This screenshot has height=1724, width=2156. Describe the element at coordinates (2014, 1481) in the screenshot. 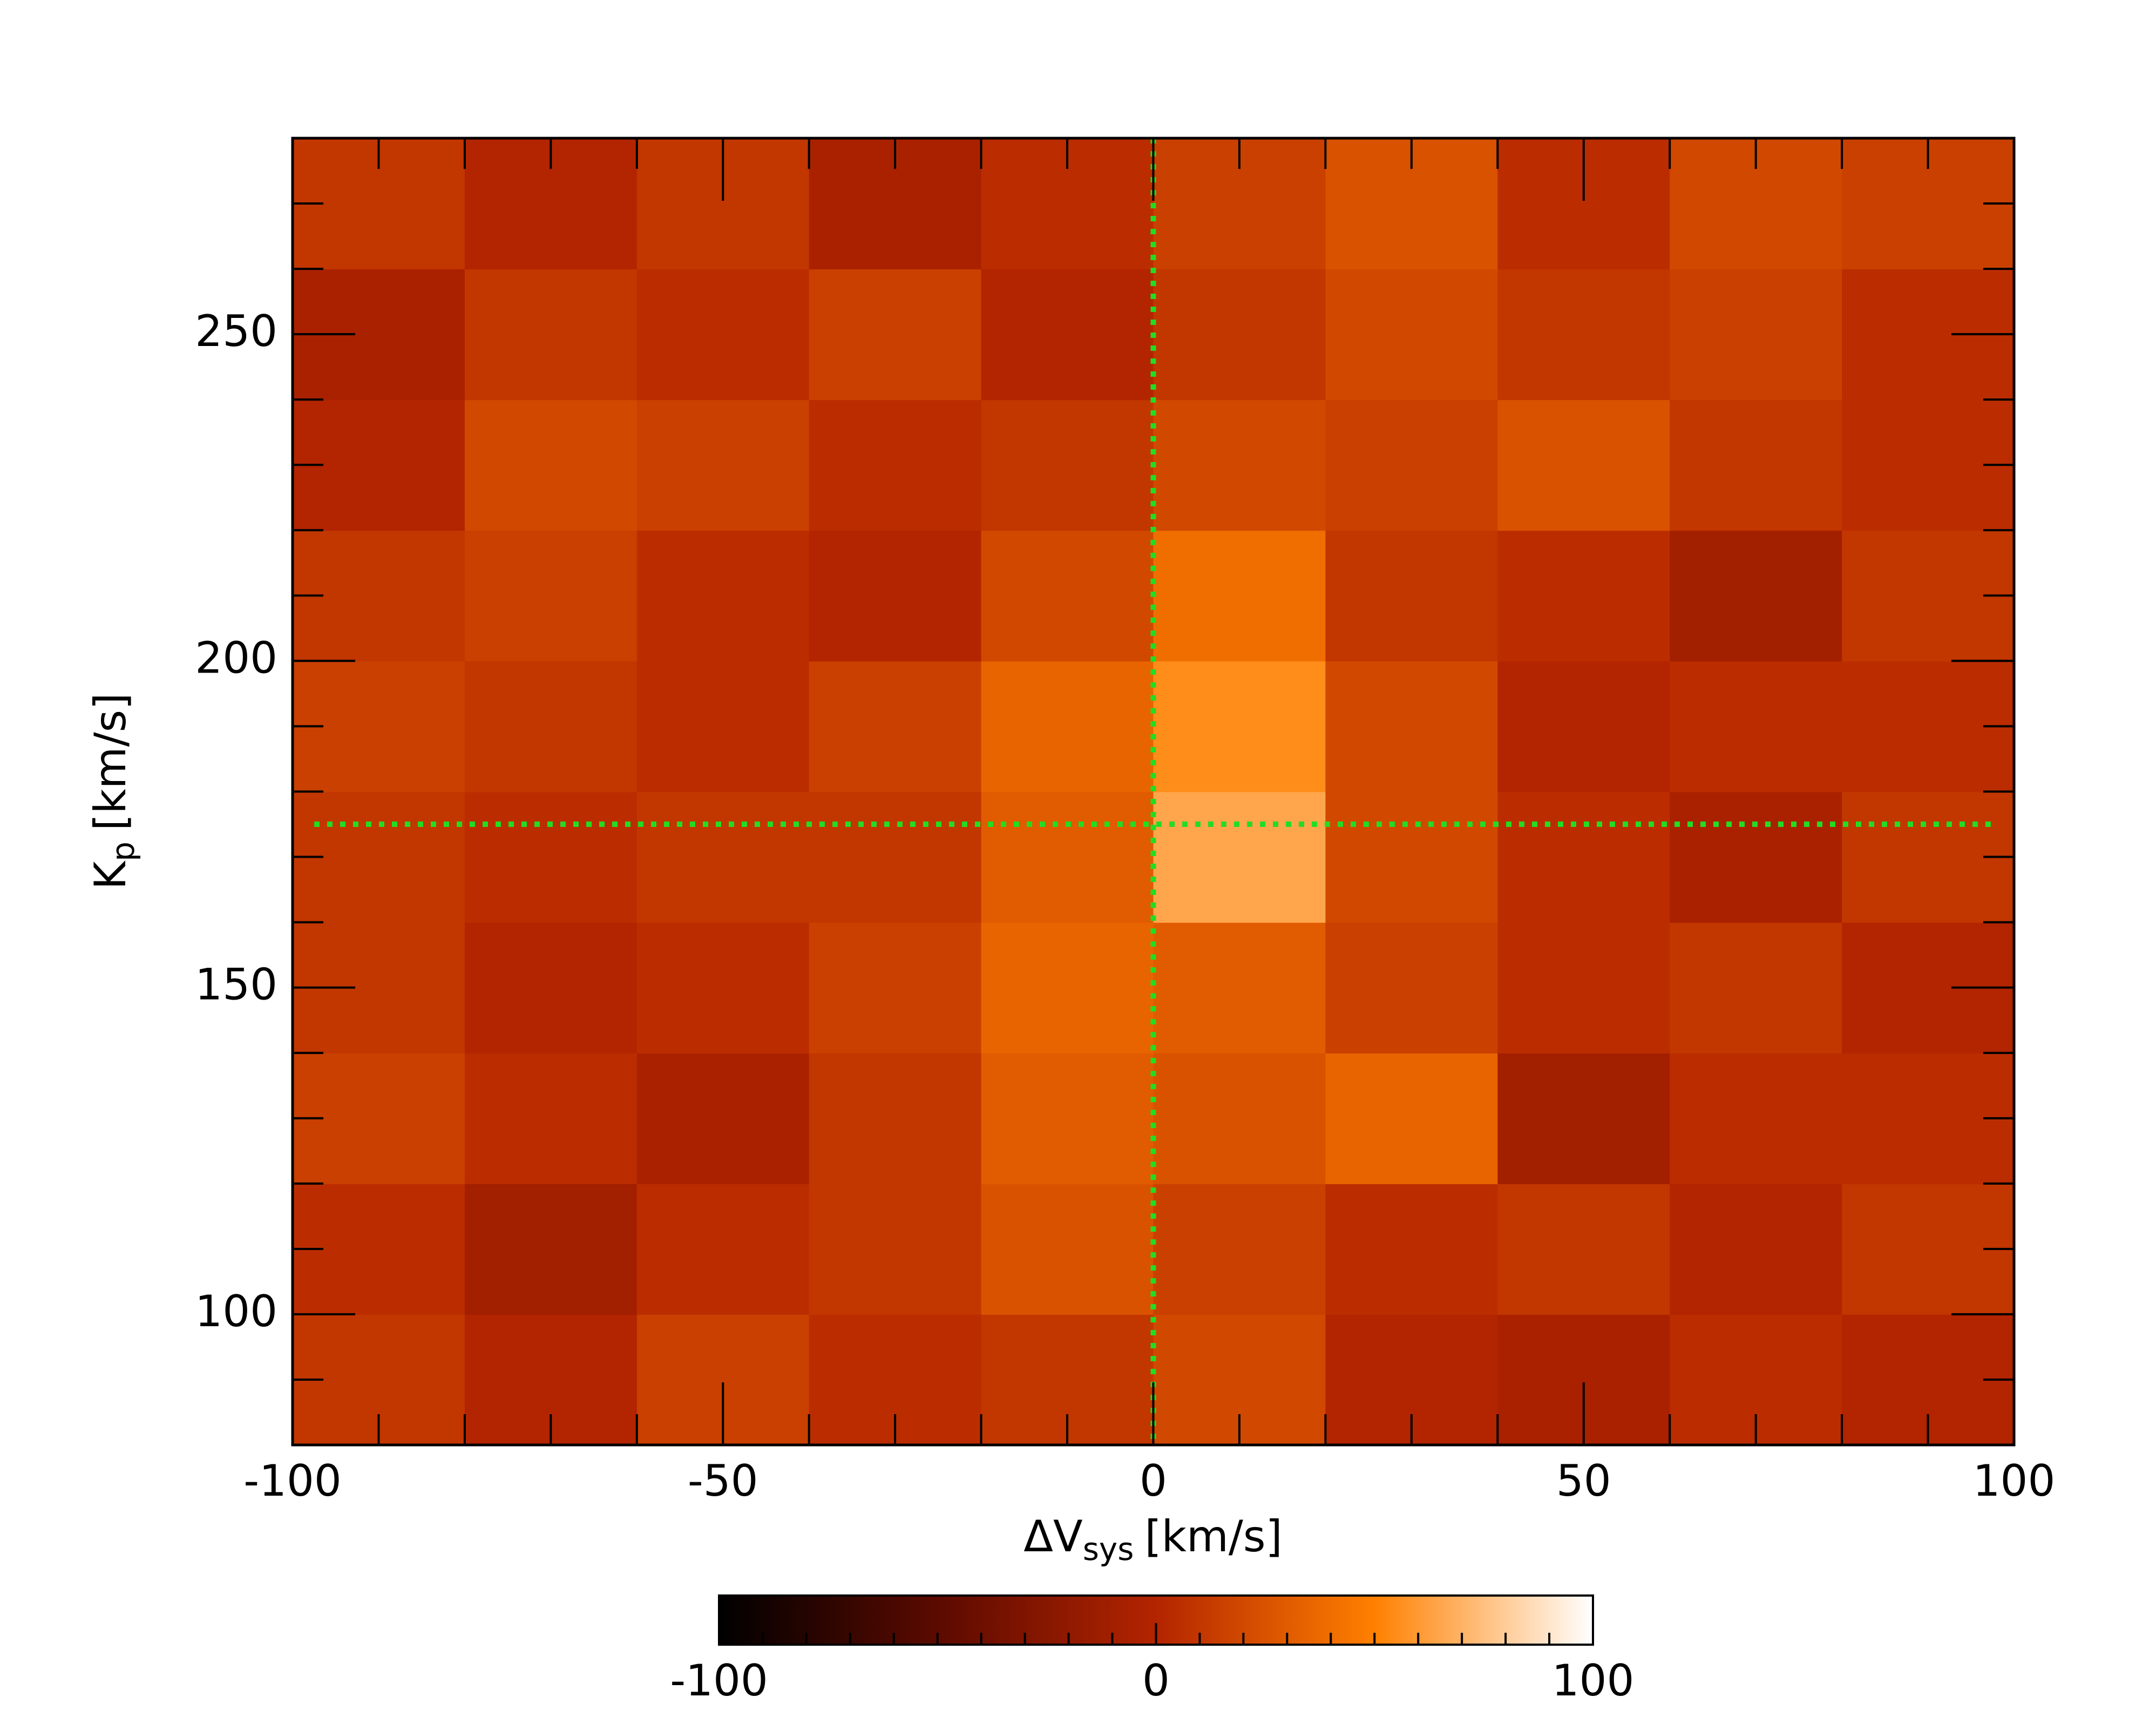

I see `x-tick-label: 100` at that location.